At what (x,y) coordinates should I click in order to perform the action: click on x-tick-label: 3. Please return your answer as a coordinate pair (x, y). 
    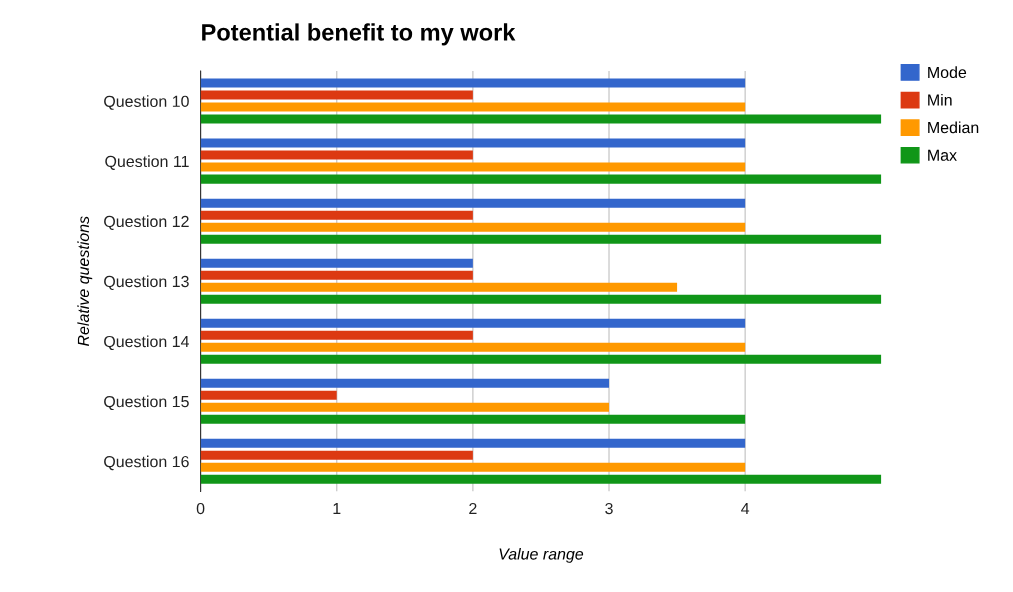
    Looking at the image, I should click on (609, 508).